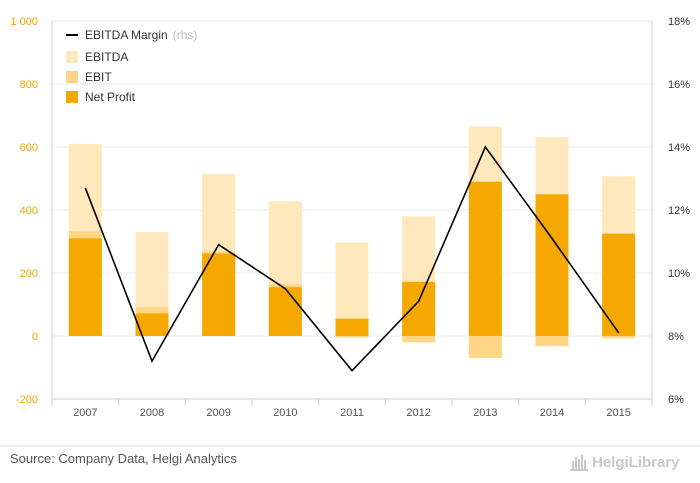  I want to click on left-tick-label: 400, so click(29, 211).